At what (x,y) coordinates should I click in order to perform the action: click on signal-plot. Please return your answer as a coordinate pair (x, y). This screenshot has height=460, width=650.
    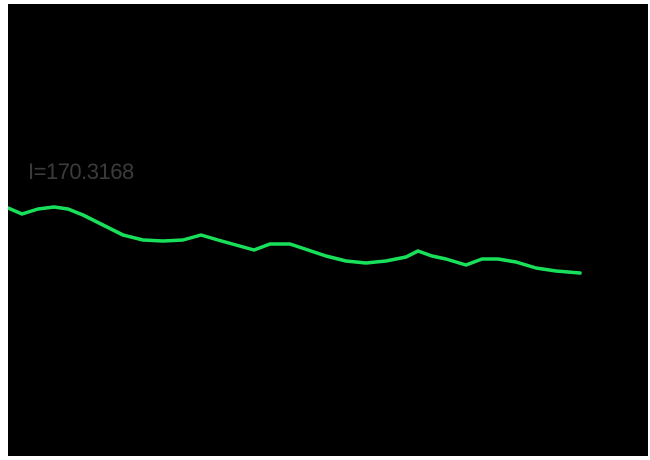
    Looking at the image, I should click on (295, 240).